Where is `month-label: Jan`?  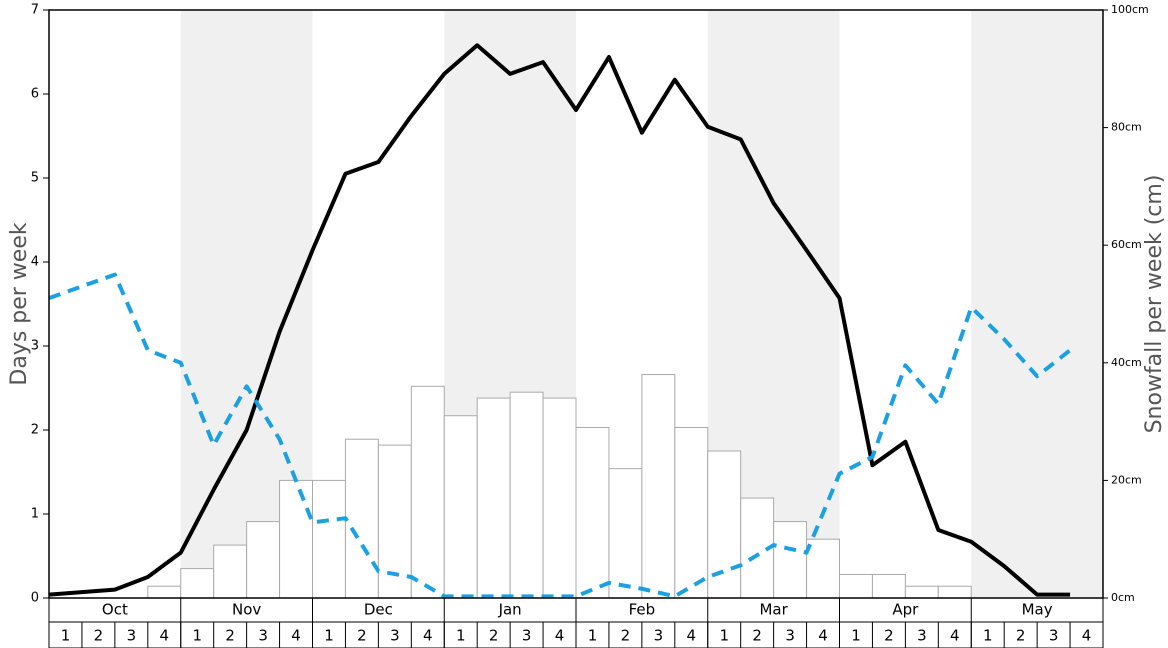 month-label: Jan is located at coordinates (510, 610).